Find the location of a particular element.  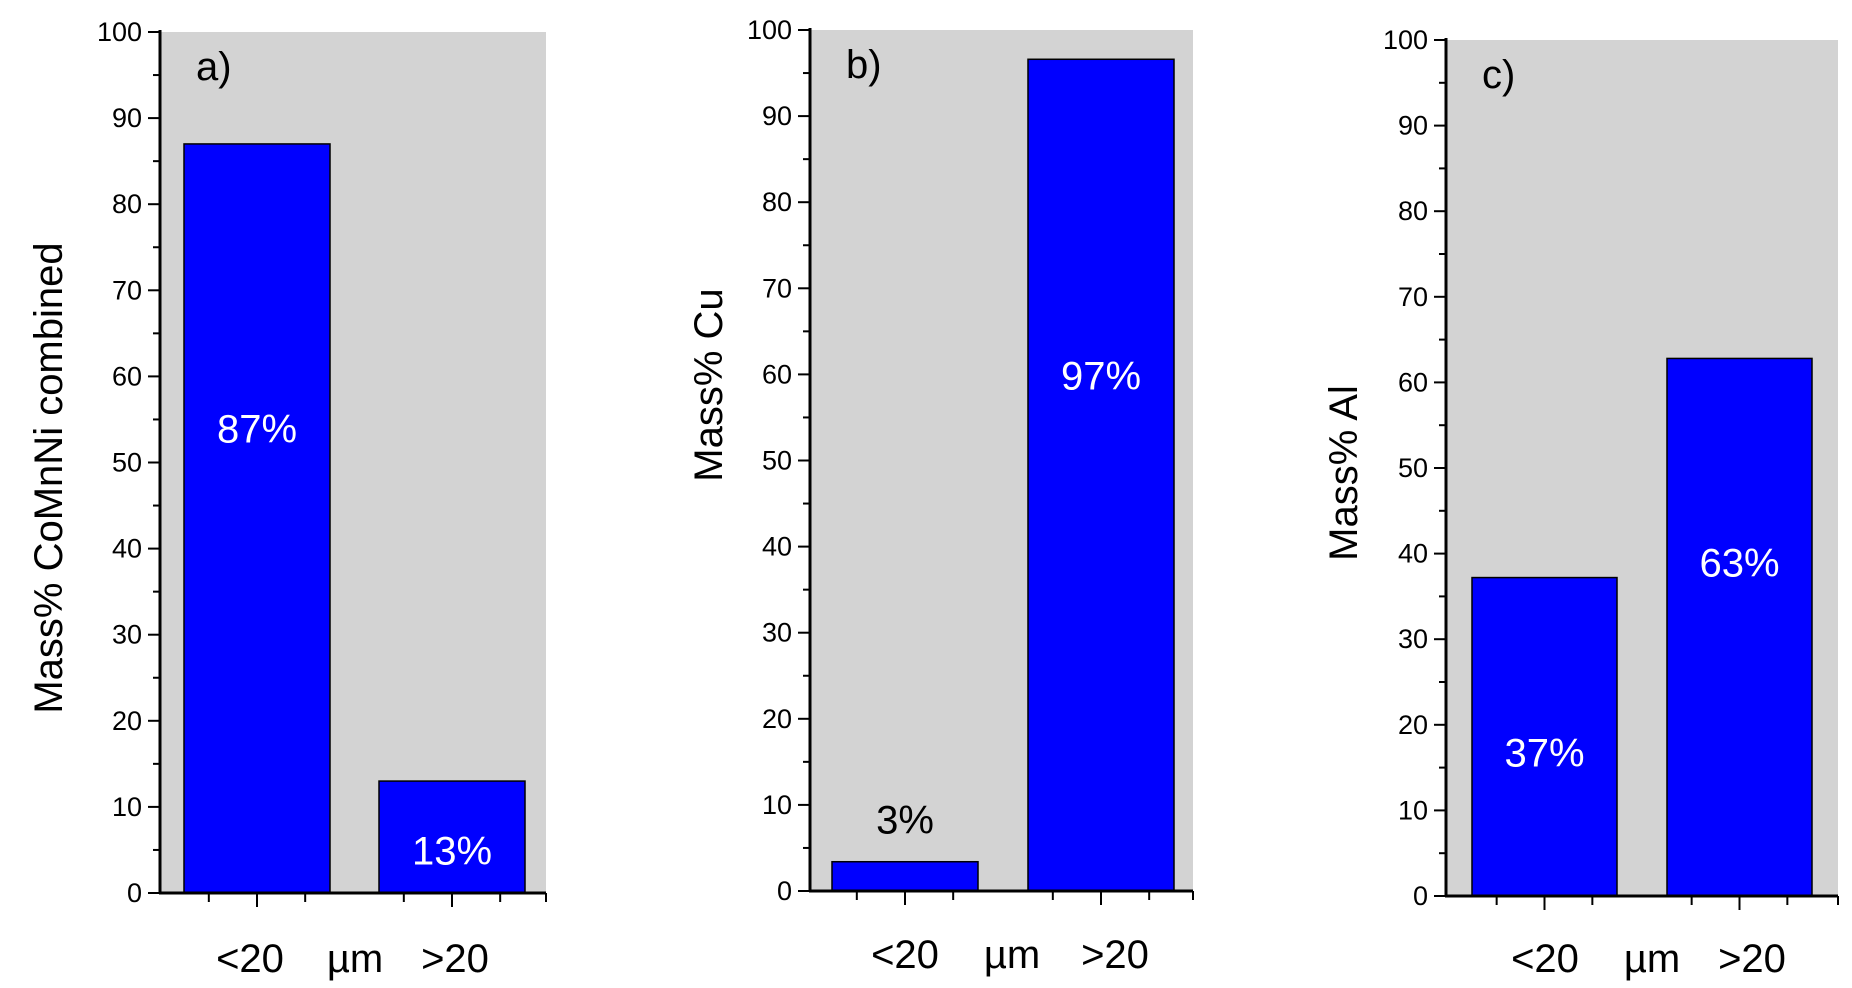

y-tick-label-c: 20 is located at coordinates (1413, 725).